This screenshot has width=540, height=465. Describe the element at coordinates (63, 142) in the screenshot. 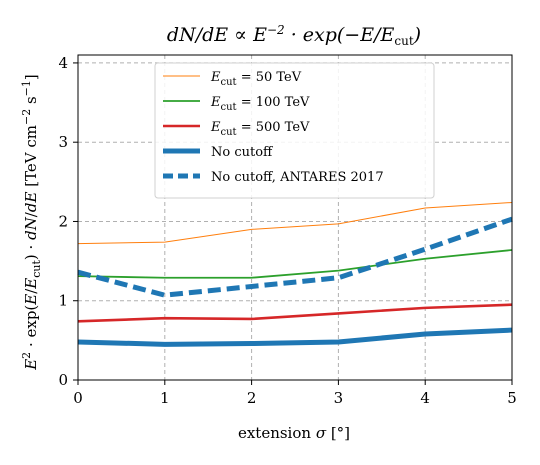

I see `y-tick-label: 3` at that location.